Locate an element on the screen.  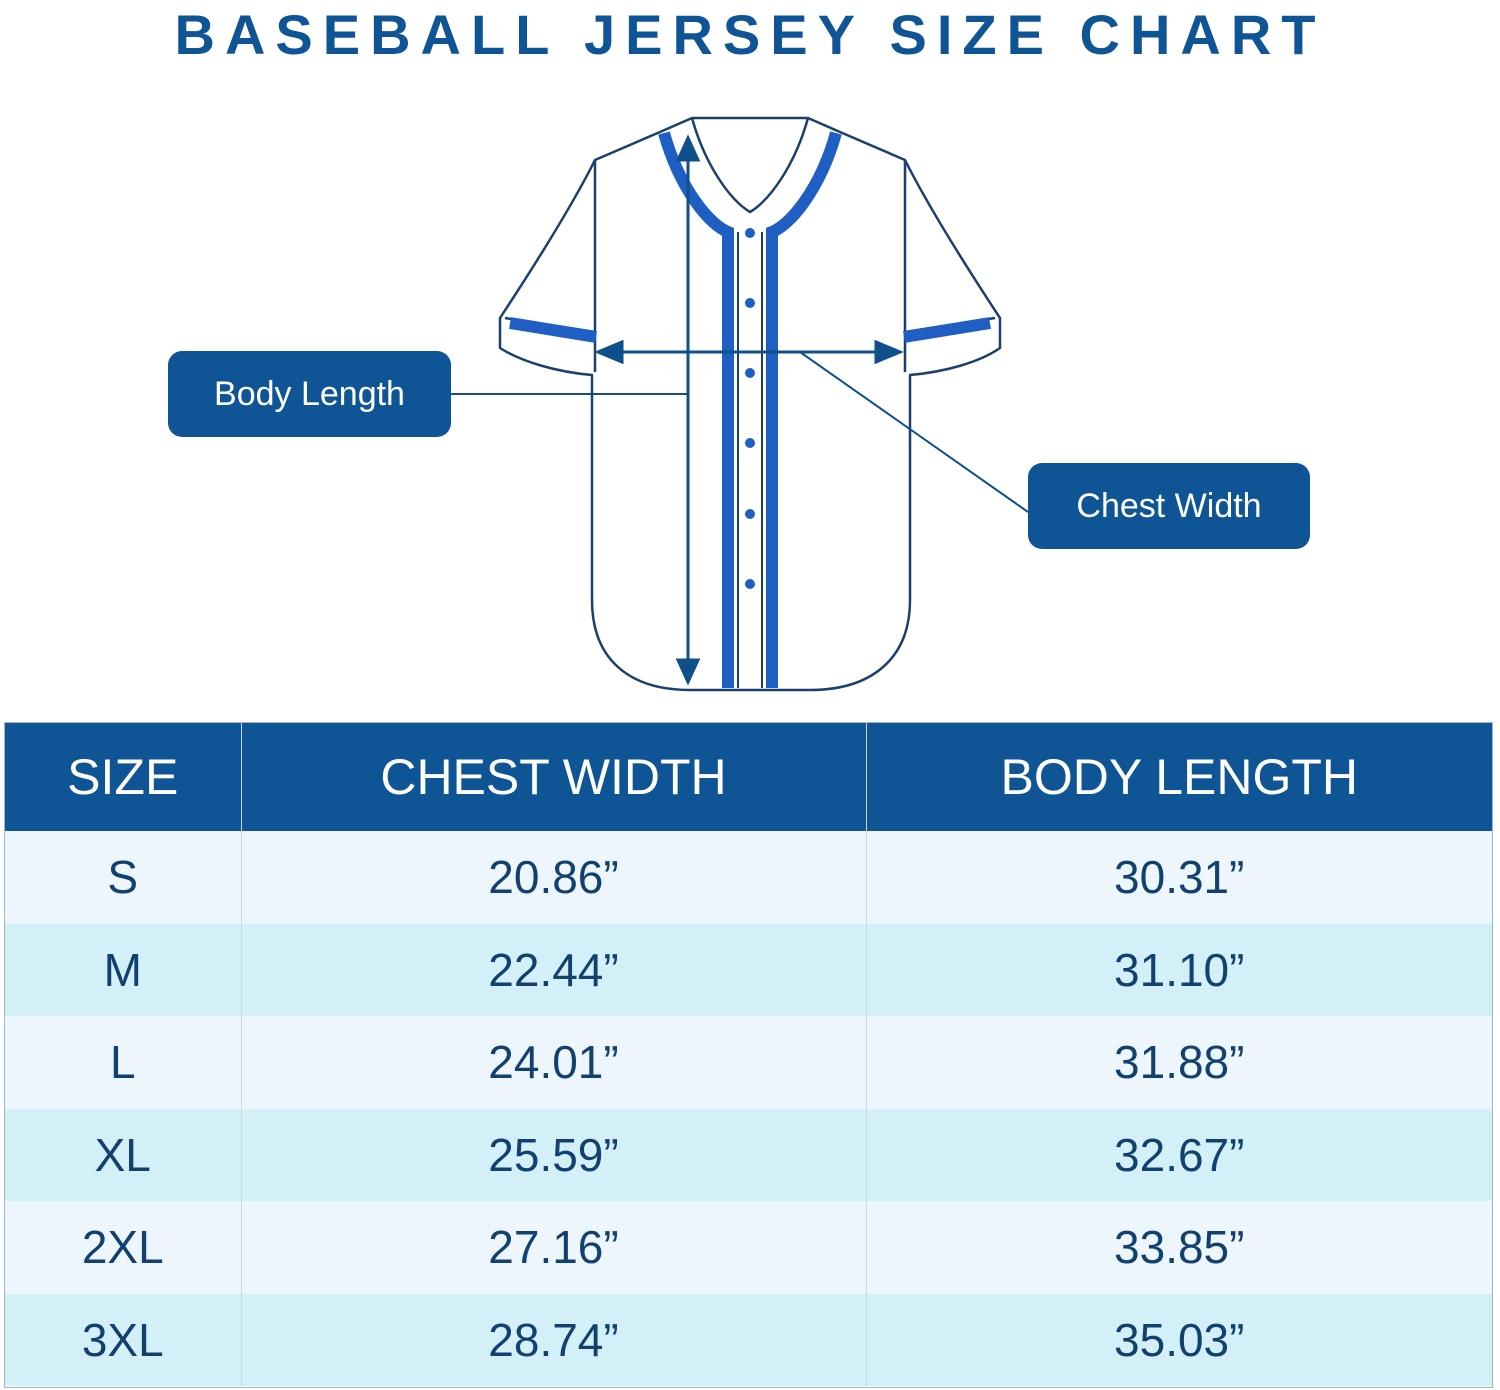
collar-trim-right is located at coordinates (804, 409).